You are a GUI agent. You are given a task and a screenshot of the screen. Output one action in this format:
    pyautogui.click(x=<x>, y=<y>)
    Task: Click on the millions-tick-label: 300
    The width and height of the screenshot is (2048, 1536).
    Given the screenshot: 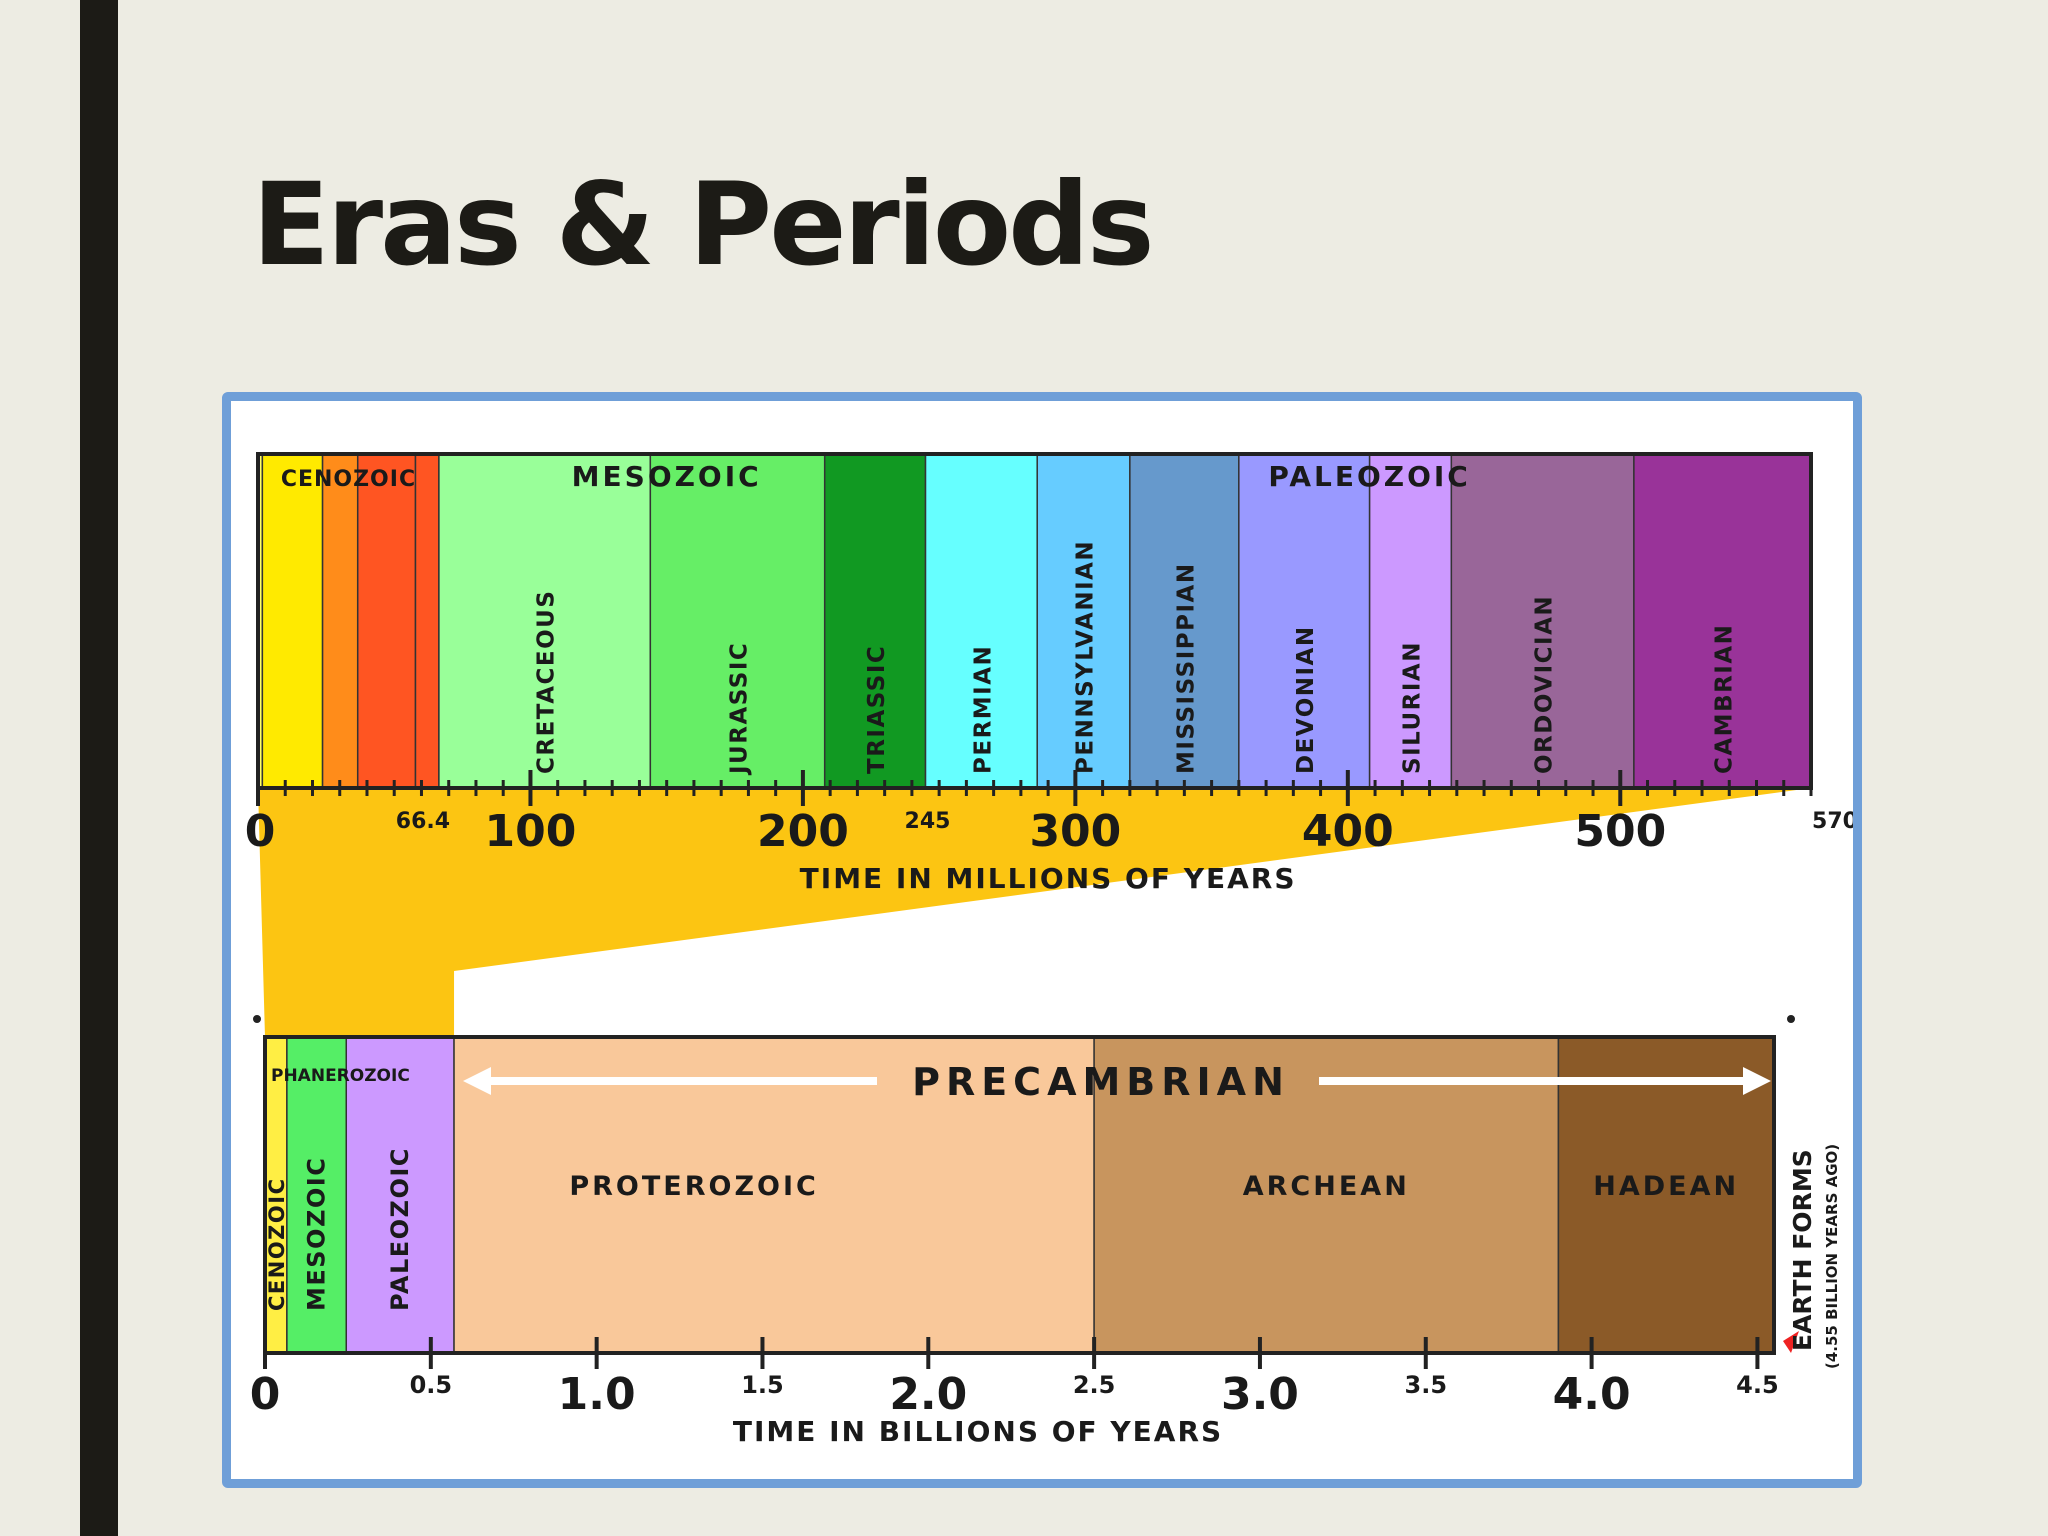 What is the action you would take?
    pyautogui.click(x=1075, y=831)
    